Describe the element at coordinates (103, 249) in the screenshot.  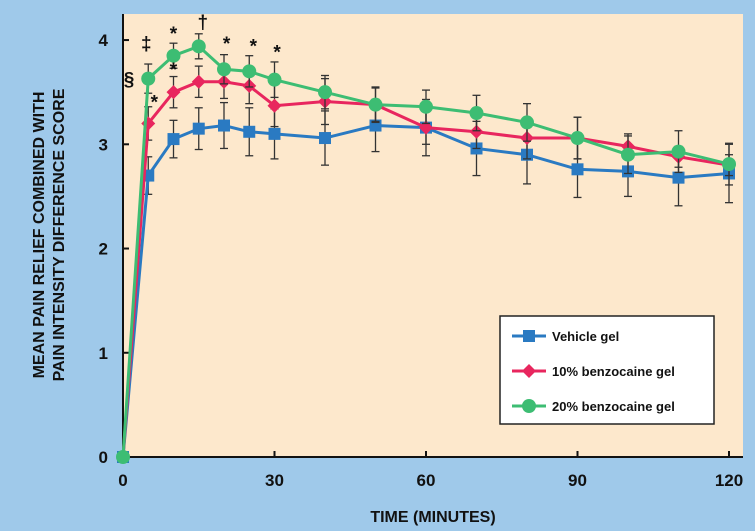
I see `y-tick-label: 2` at that location.